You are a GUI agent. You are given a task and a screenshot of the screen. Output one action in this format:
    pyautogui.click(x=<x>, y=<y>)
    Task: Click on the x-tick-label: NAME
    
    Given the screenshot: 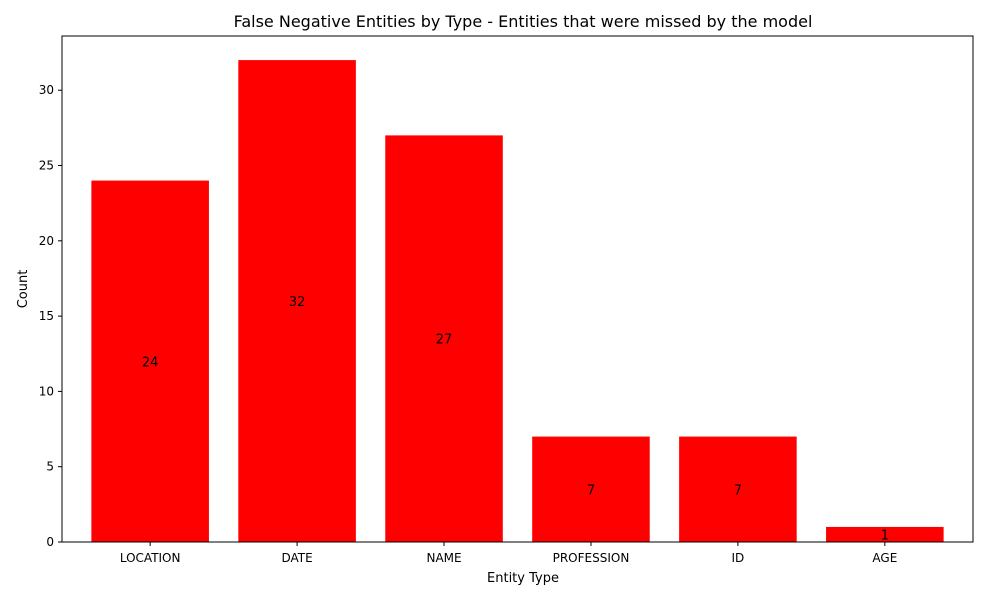 What is the action you would take?
    pyautogui.click(x=443, y=558)
    